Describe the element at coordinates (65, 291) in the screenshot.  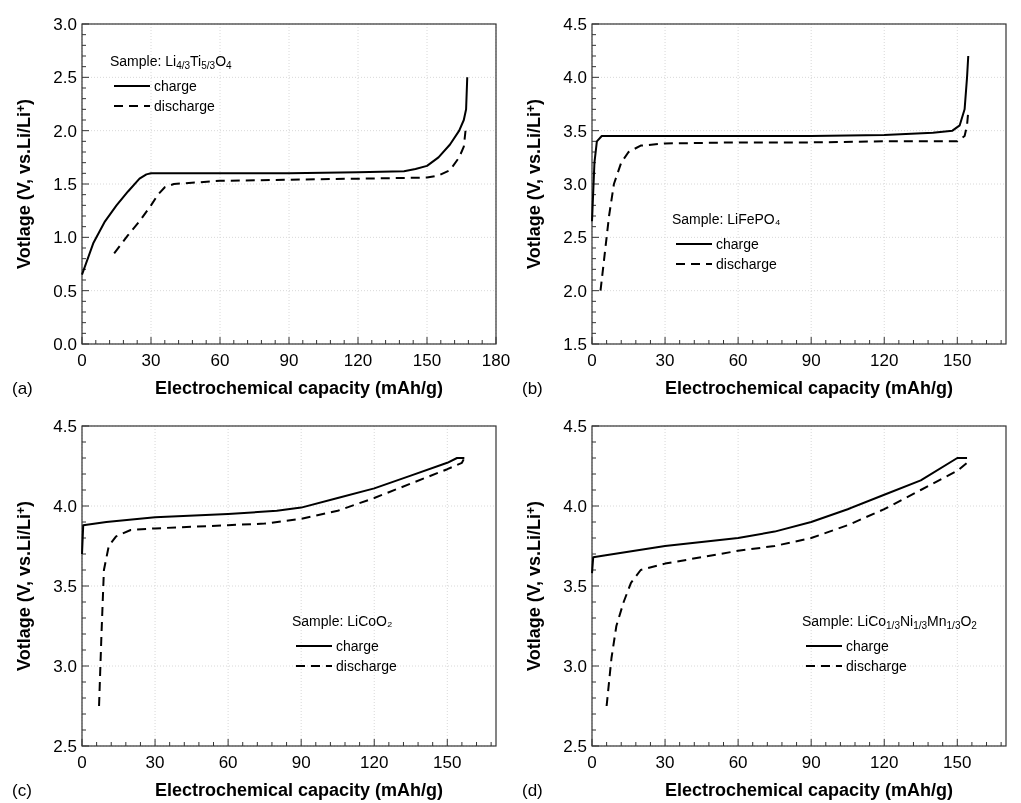
I see `y-tick-label: 0.5` at that location.